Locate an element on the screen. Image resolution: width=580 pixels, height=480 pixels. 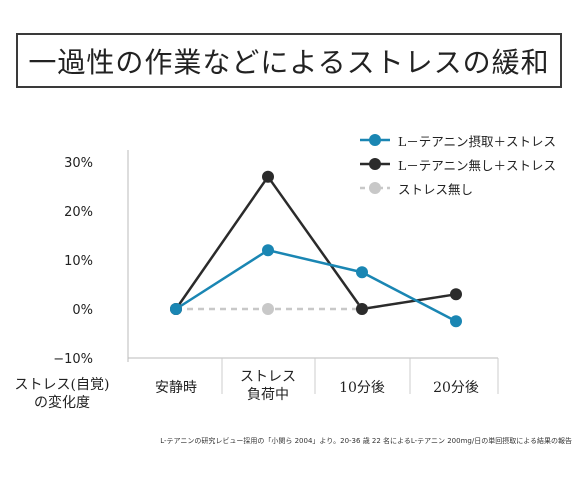
y-tick-label: −10% is located at coordinates (73, 359).